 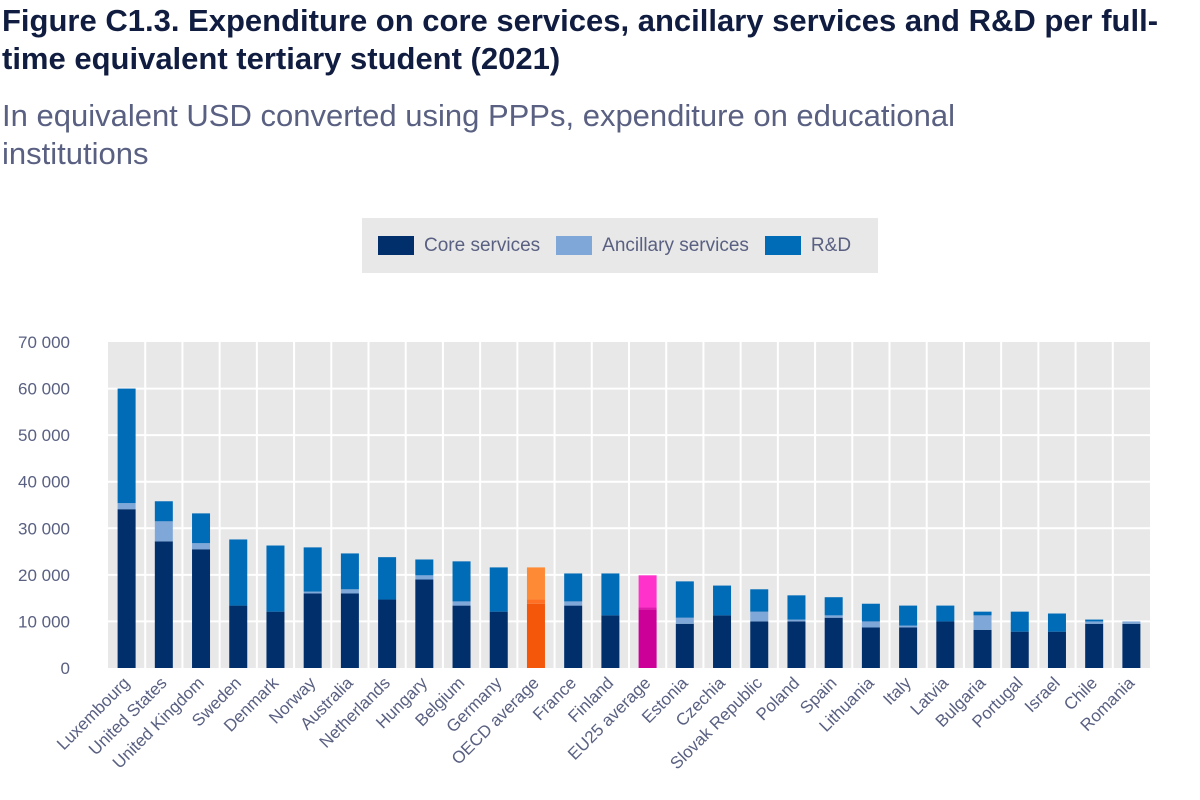 What do you see at coordinates (675, 245) in the screenshot?
I see `legend-label: Ancillary services` at bounding box center [675, 245].